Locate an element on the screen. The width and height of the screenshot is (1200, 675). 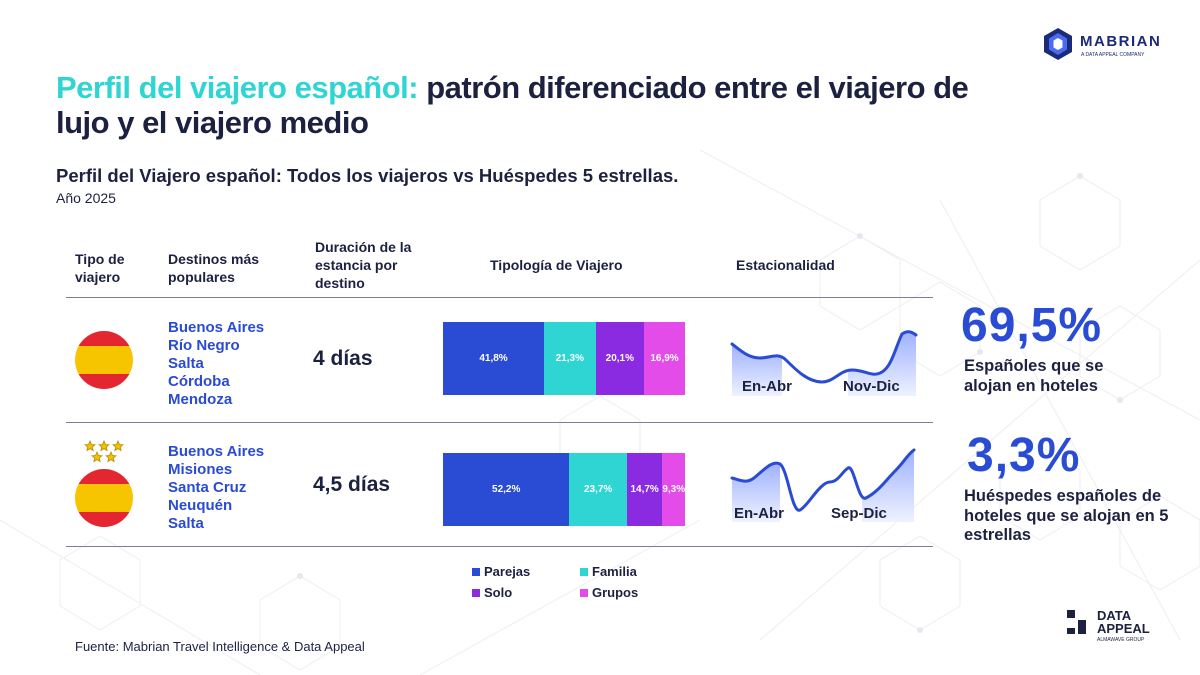
bar-segment-familia: 23,7% is located at coordinates (598, 489).